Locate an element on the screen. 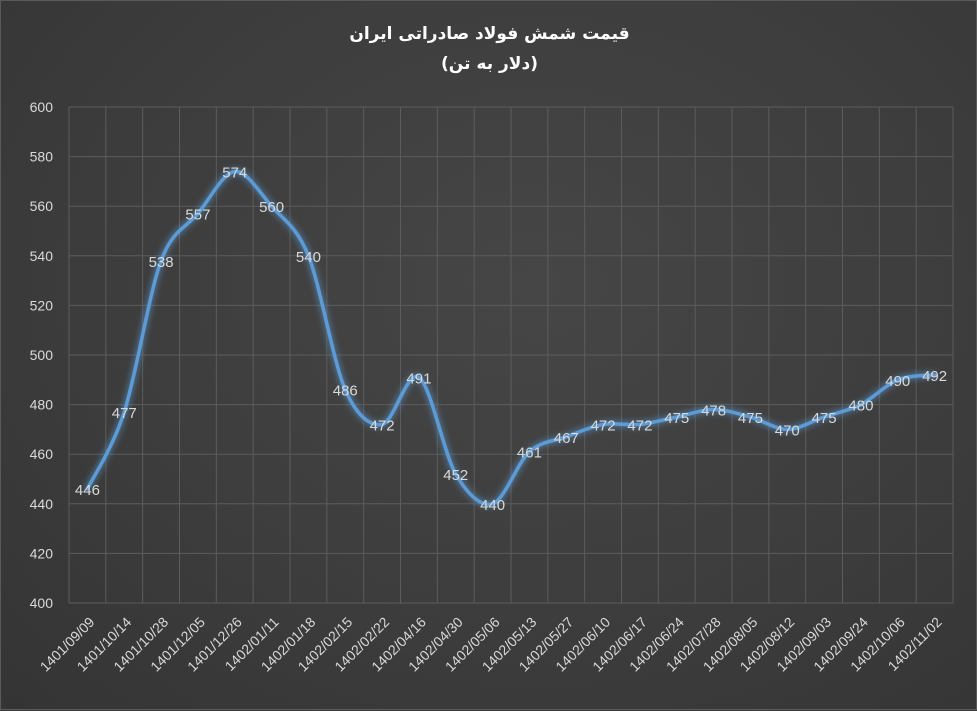 This screenshot has width=977, height=711. chart-subtitle: (دلار به تن) is located at coordinates (489, 64).